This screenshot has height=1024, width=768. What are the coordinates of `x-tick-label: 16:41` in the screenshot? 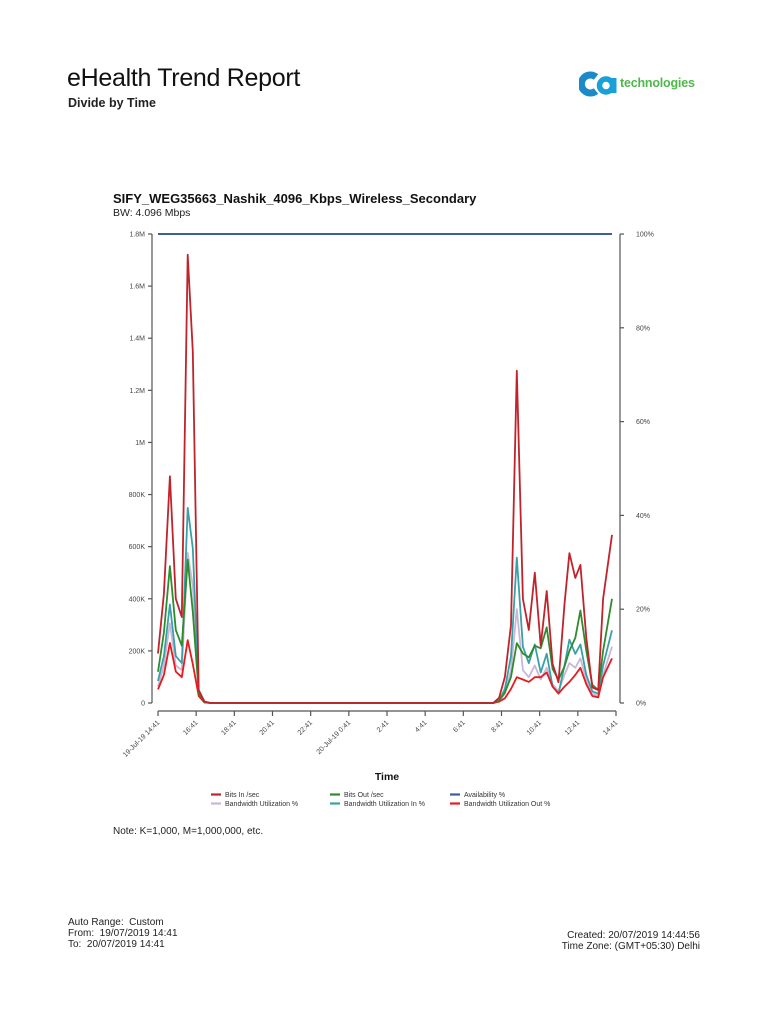 It's located at (190, 727).